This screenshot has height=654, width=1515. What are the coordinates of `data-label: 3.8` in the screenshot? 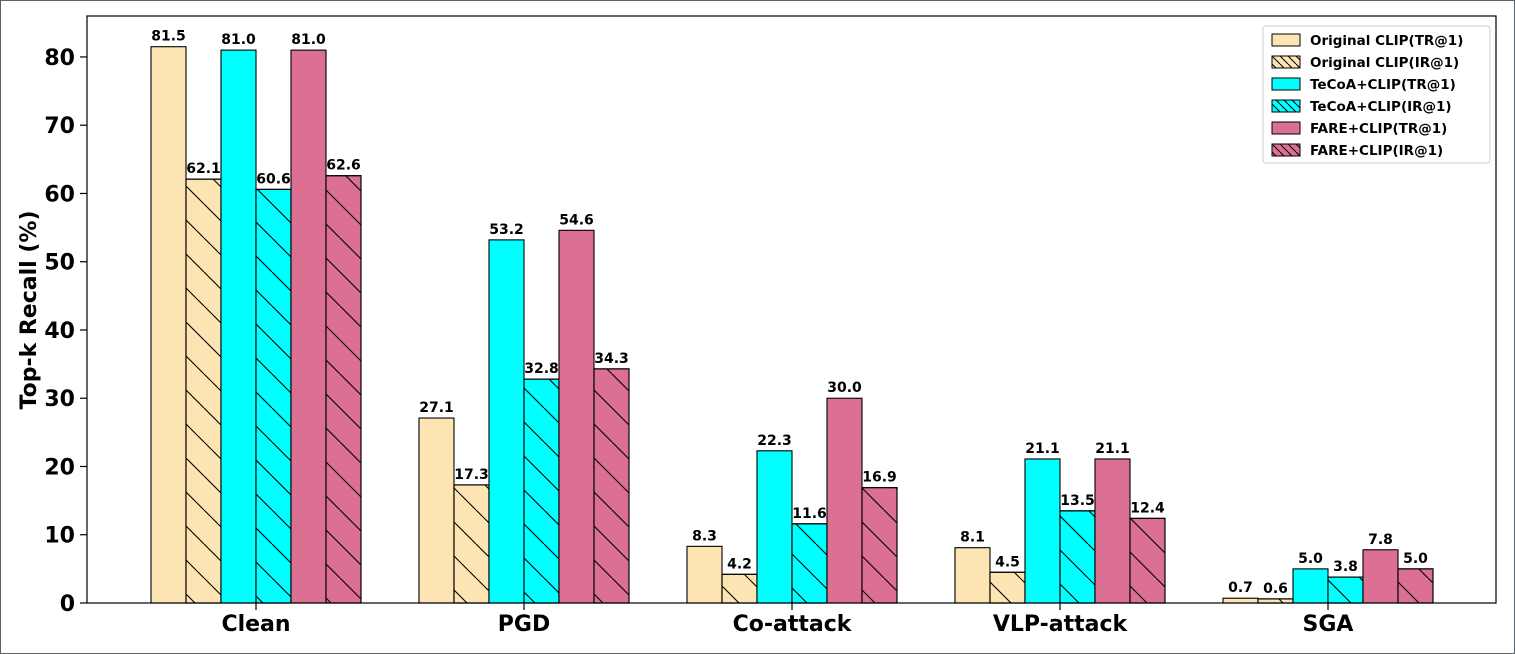 It's located at (1345, 567).